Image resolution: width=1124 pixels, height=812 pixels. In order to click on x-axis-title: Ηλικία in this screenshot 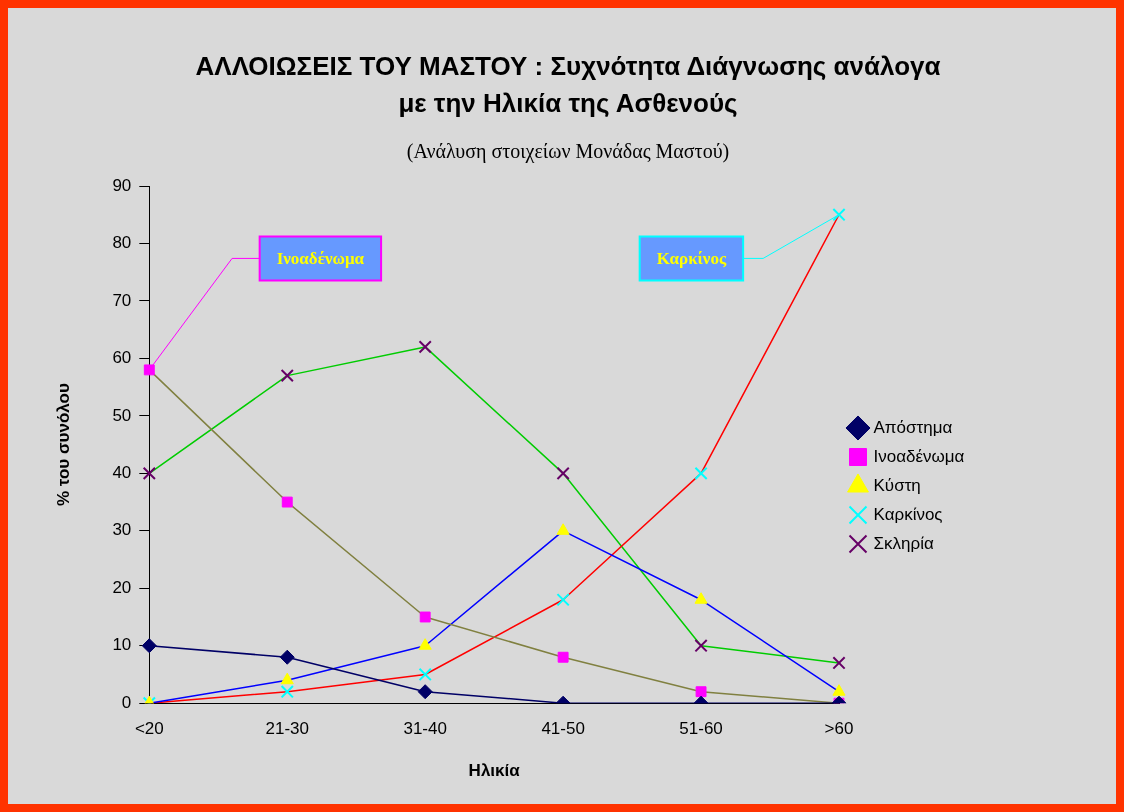, I will do `click(494, 771)`.